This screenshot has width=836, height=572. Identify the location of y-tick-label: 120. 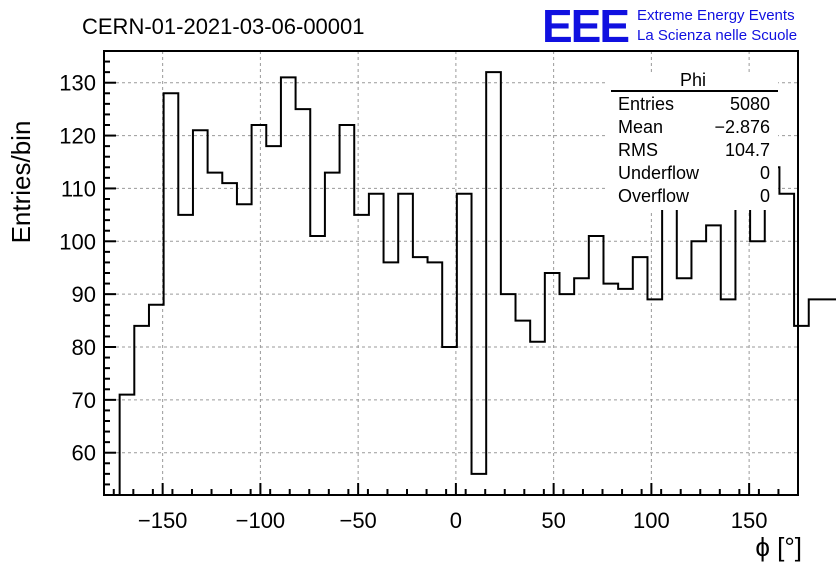
(77, 136).